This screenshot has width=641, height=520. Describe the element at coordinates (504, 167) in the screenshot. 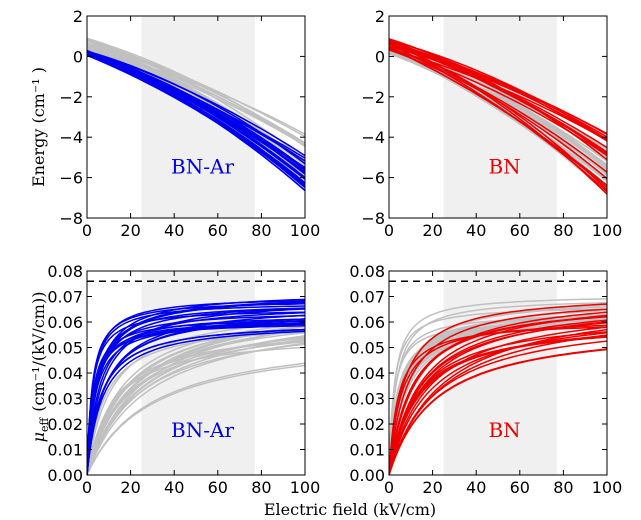

I see `panel-label: BN` at that location.